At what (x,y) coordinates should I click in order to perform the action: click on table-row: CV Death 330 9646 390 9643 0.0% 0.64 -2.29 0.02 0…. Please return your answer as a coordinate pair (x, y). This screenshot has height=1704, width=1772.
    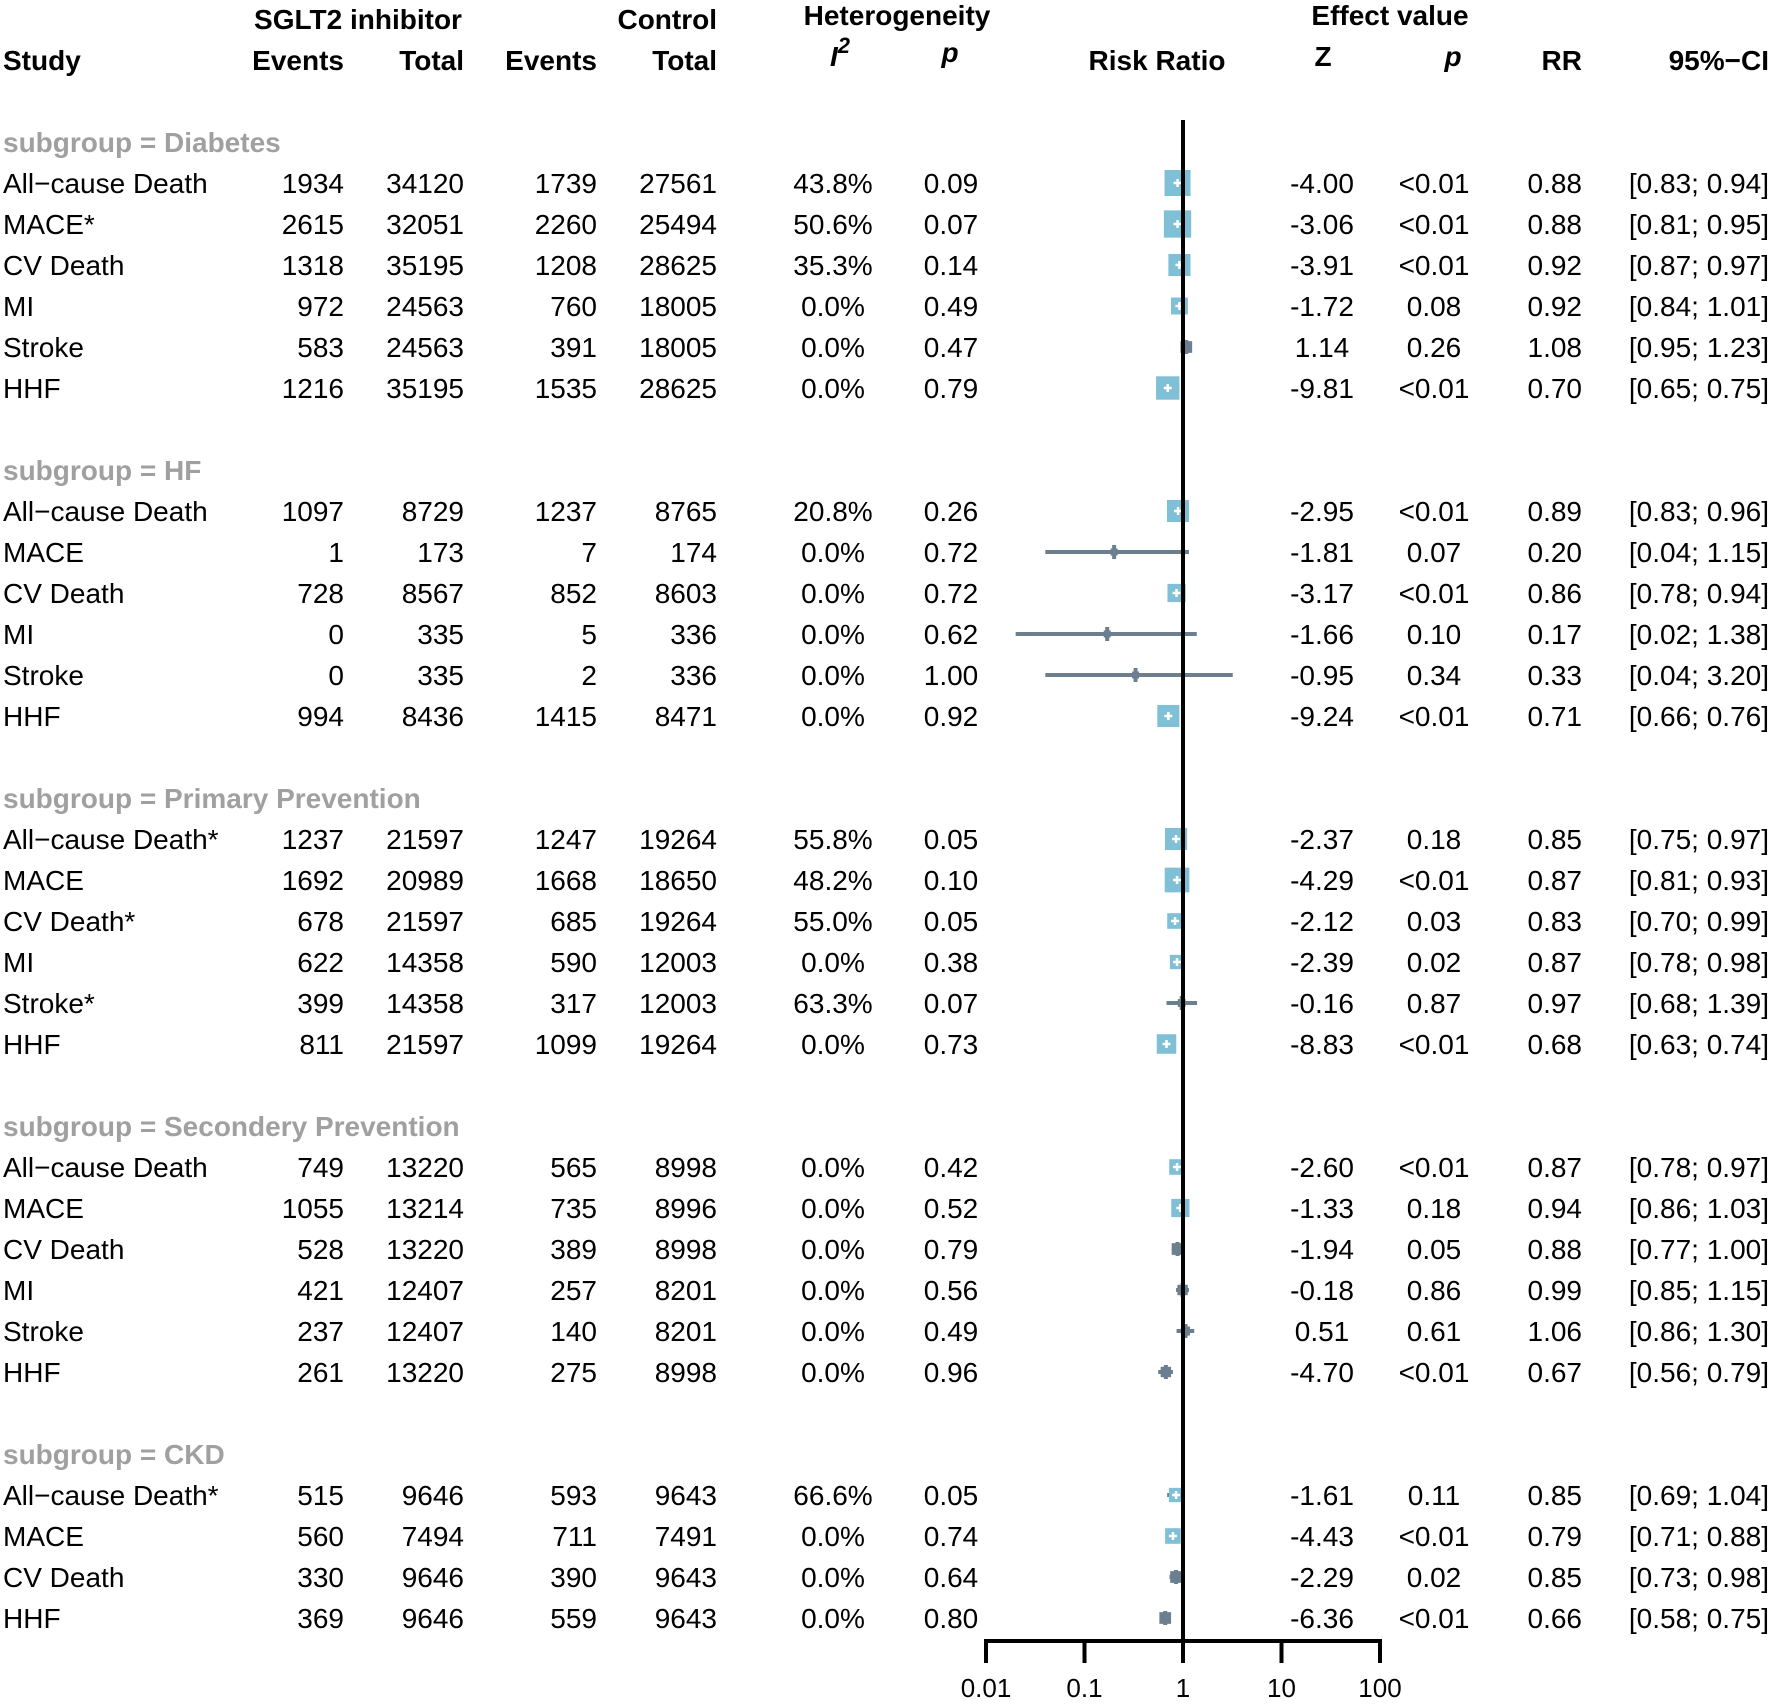
    Looking at the image, I should click on (886, 1577).